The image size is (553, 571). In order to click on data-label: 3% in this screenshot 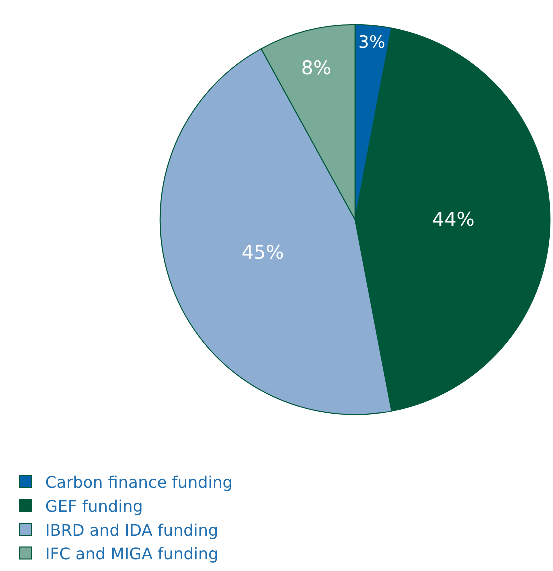, I will do `click(372, 42)`.